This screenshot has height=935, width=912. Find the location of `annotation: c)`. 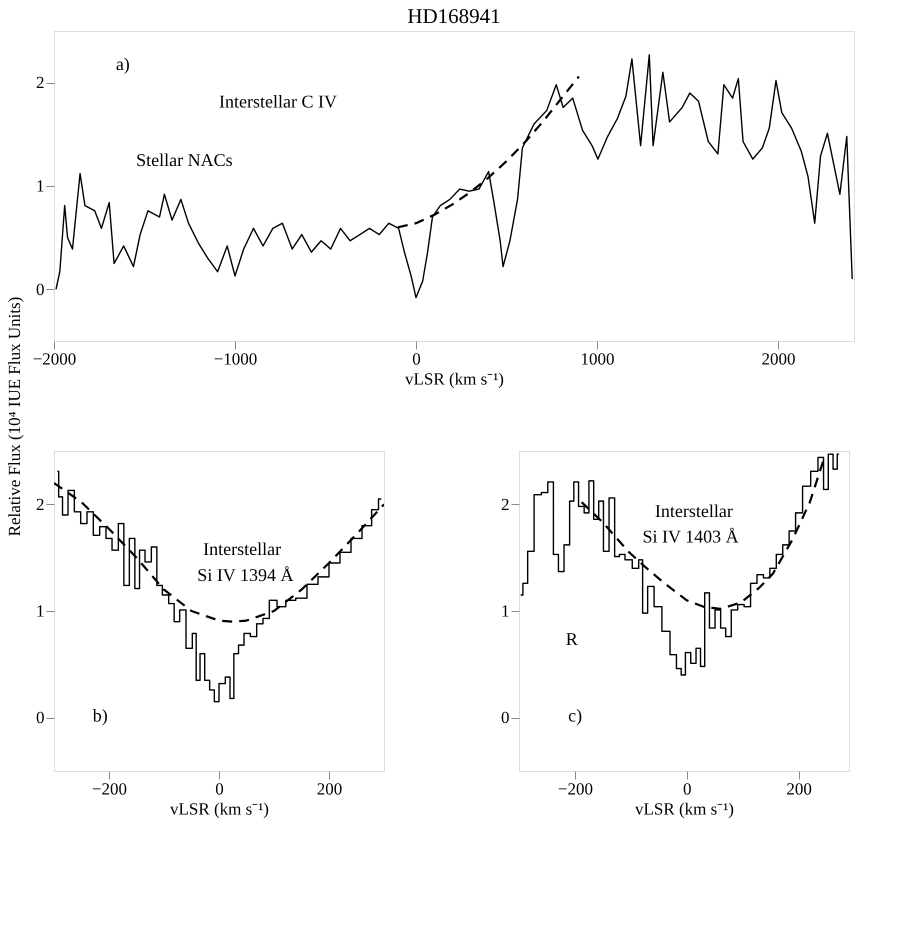

annotation: c) is located at coordinates (575, 716).